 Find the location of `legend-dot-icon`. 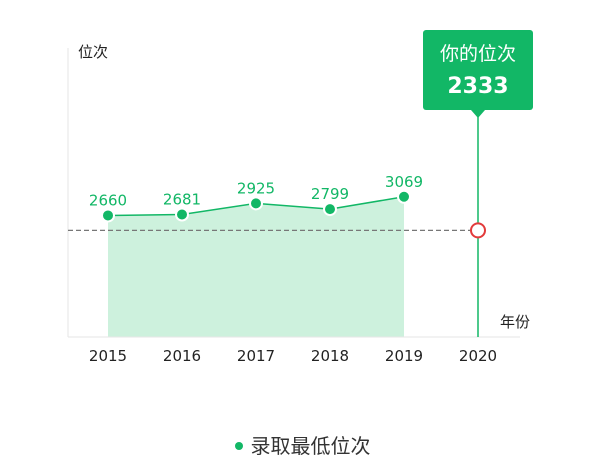

legend-dot-icon is located at coordinates (238, 445).